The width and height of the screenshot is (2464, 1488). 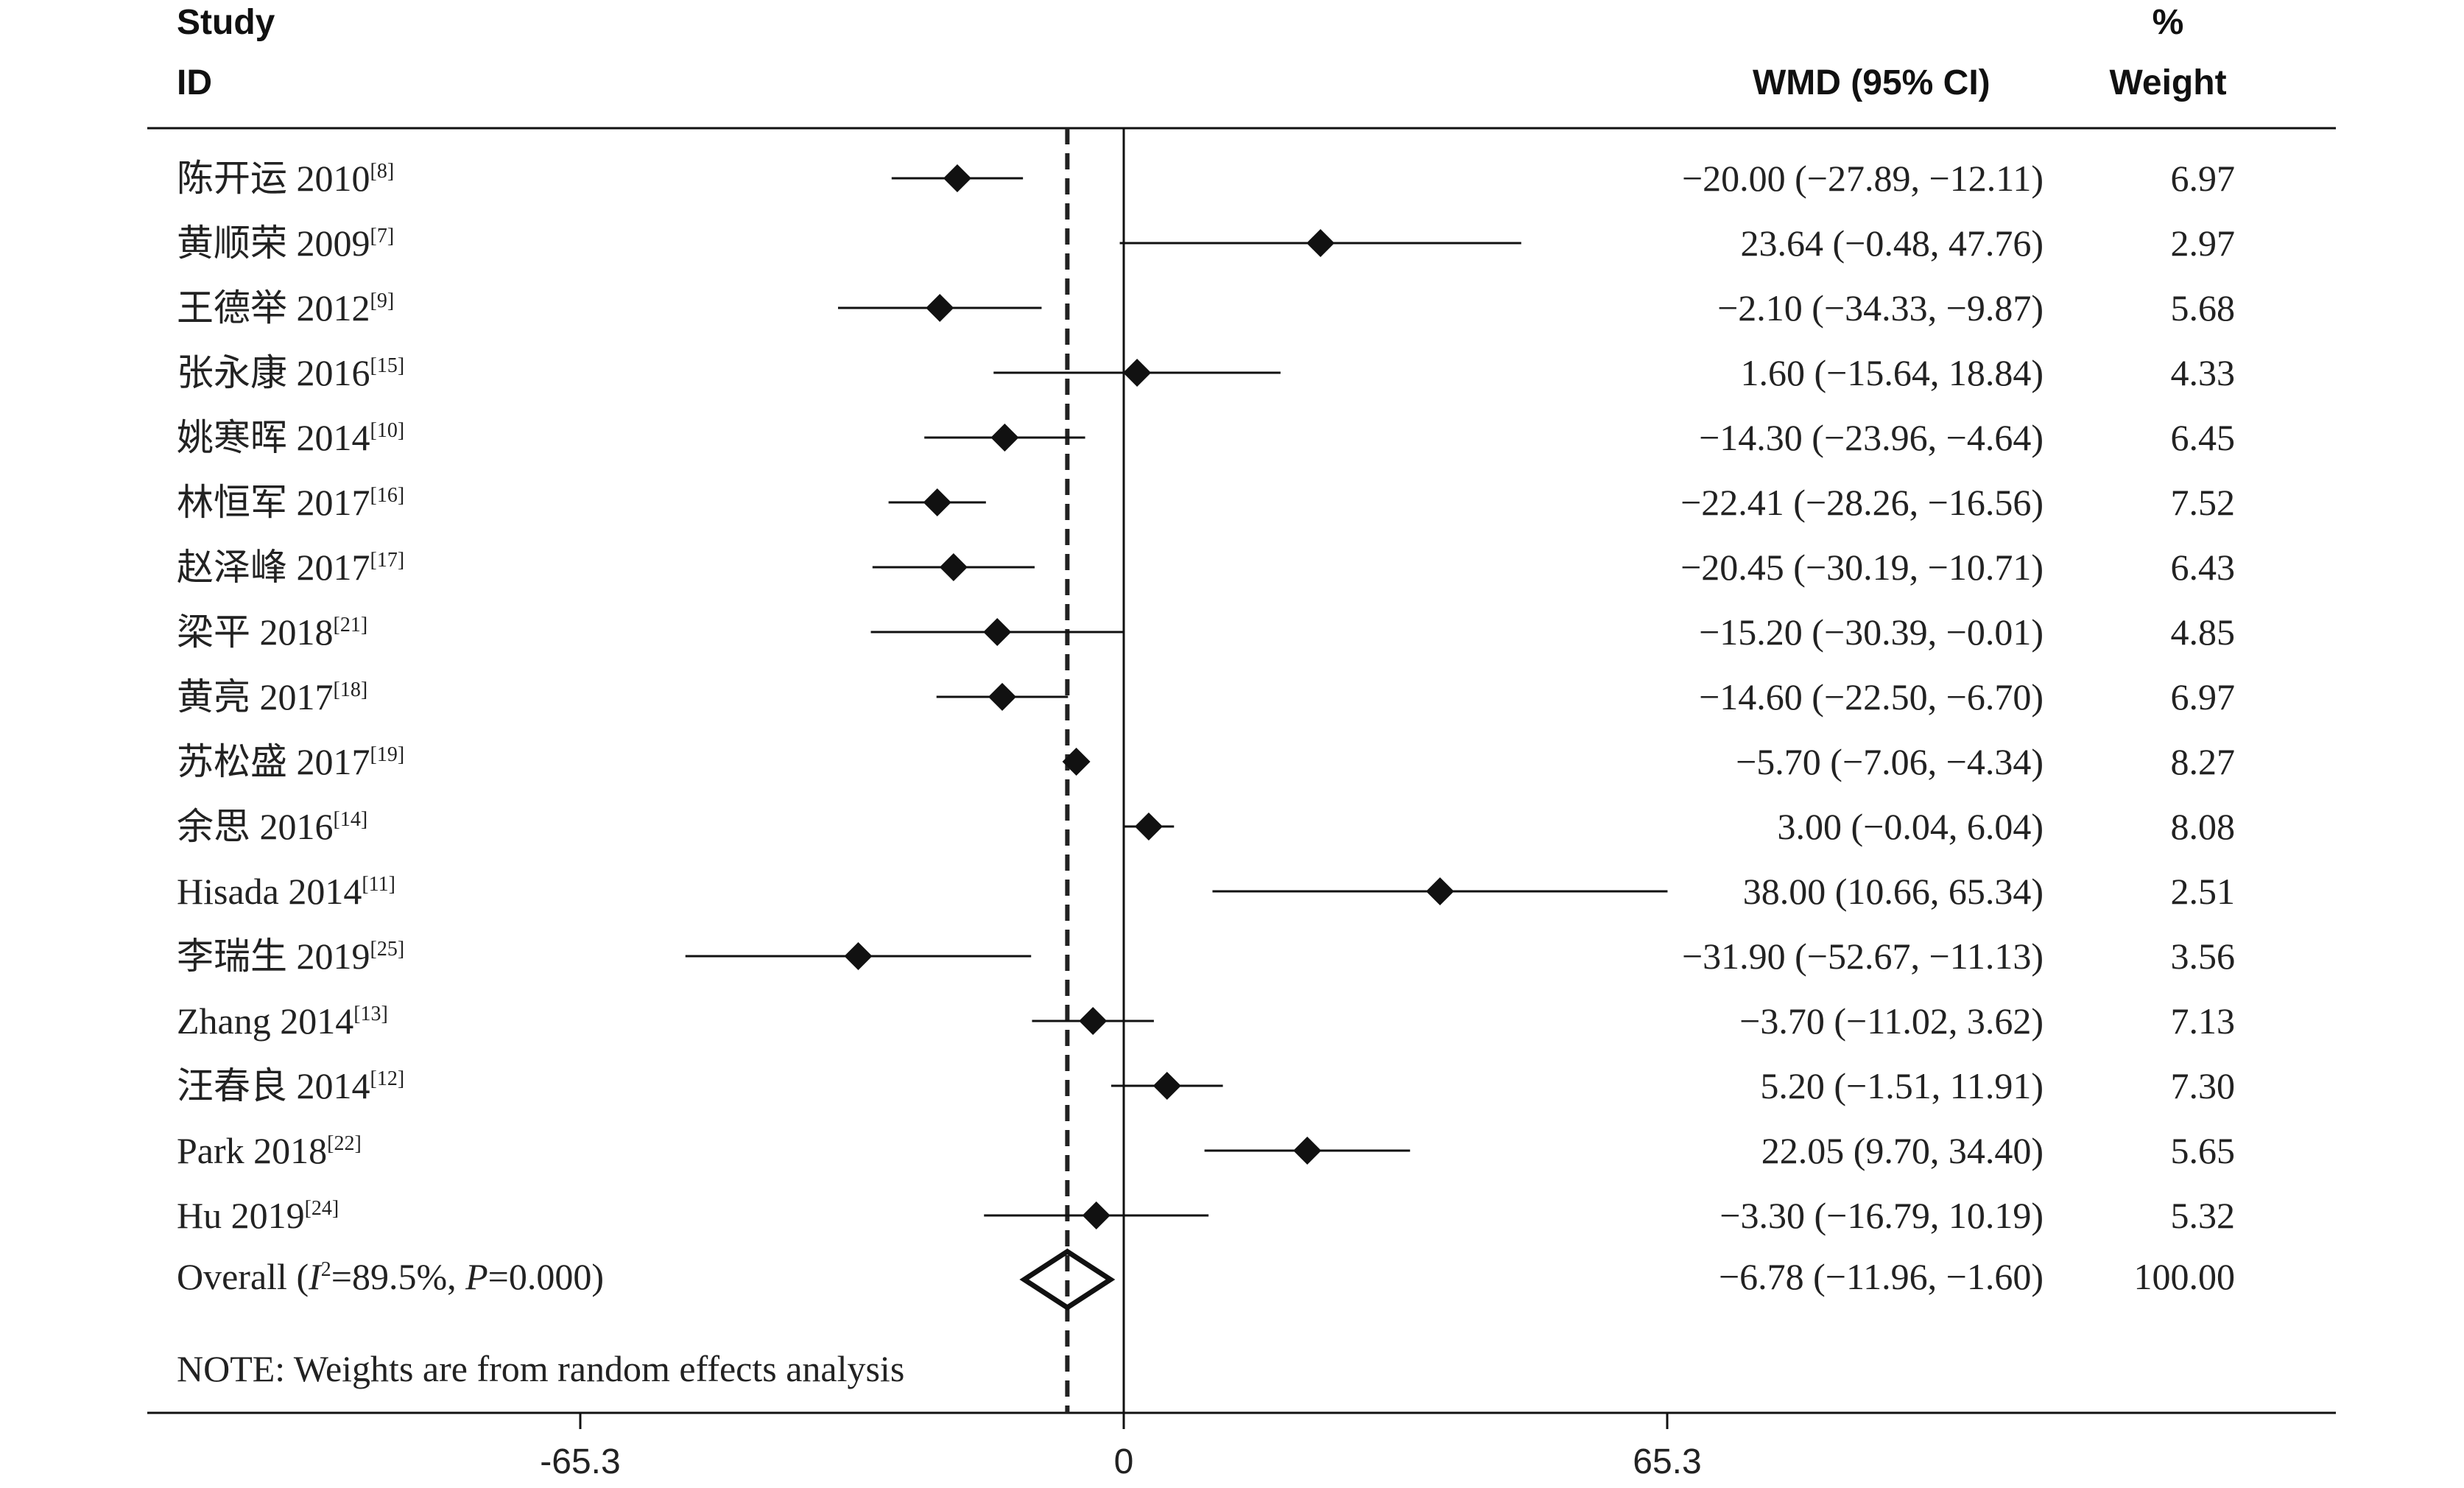 What do you see at coordinates (1206, 891) in the screenshot?
I see `study-row: Hisada 2014[11] 38.00 (10.66, 65.34) 2.51` at bounding box center [1206, 891].